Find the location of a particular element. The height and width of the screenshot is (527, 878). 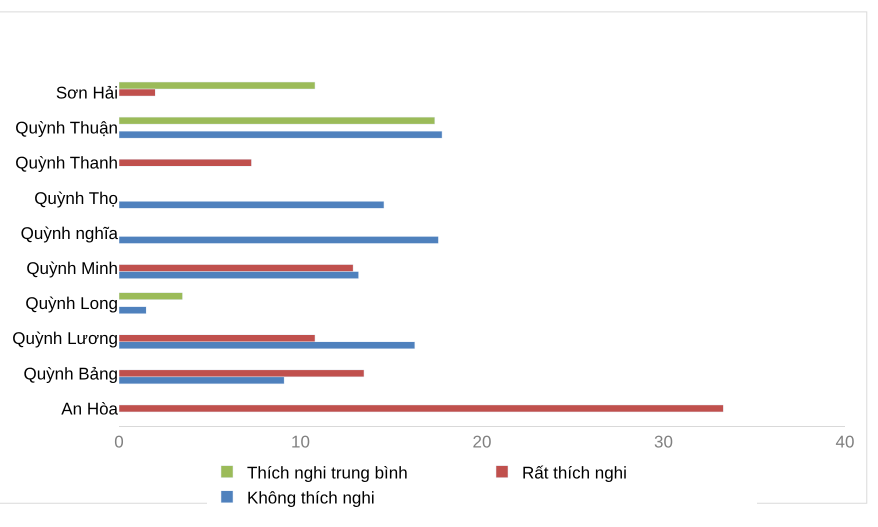

y-tick-label: Quỳnh Thuận is located at coordinates (66, 128).